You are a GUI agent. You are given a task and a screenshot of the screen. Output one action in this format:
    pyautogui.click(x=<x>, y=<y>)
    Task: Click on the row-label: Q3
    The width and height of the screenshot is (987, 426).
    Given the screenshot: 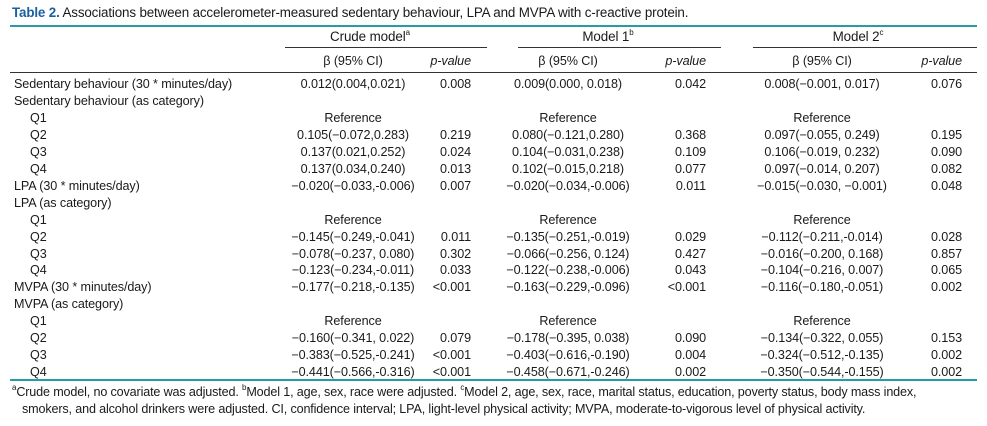 What is the action you would take?
    pyautogui.click(x=38, y=151)
    